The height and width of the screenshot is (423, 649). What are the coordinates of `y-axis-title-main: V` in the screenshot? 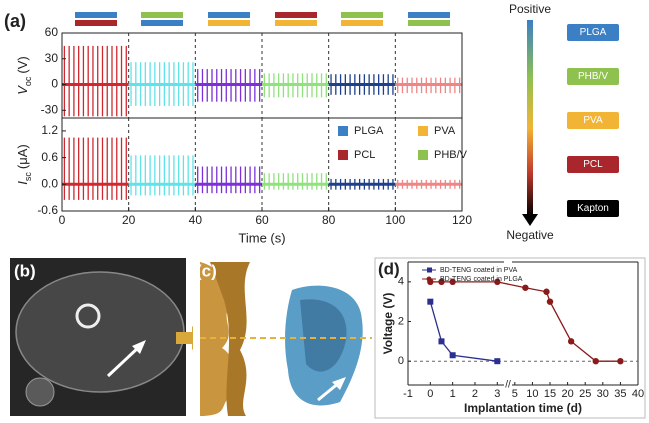 It's located at (22, 90).